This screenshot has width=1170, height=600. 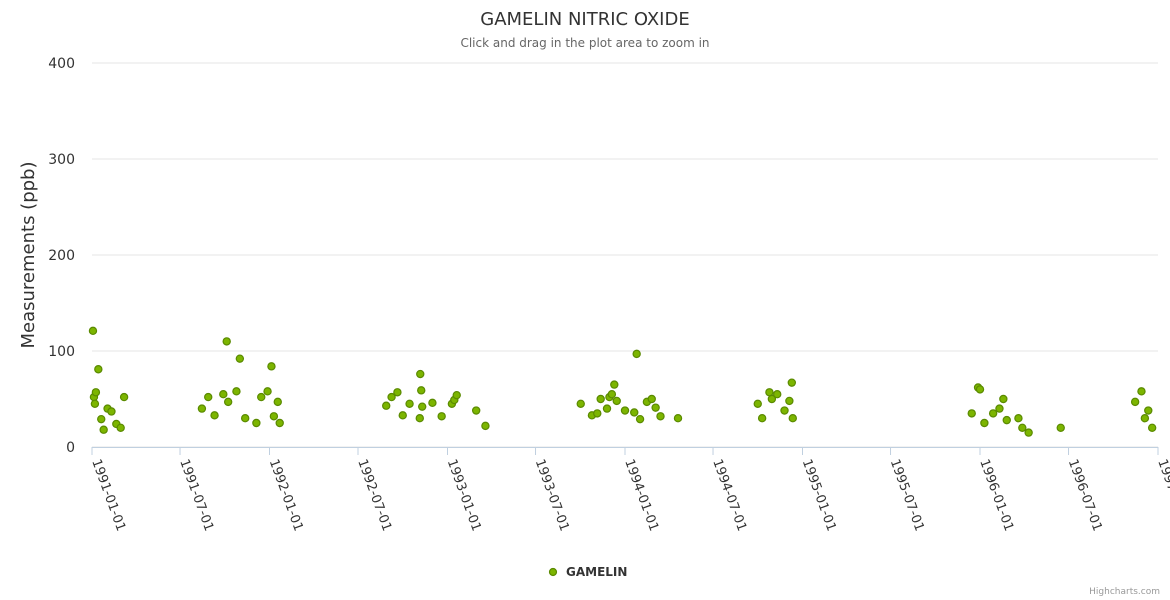 What do you see at coordinates (584, 19) in the screenshot?
I see `chart-title: GAMELIN NITRIC OXIDE` at bounding box center [584, 19].